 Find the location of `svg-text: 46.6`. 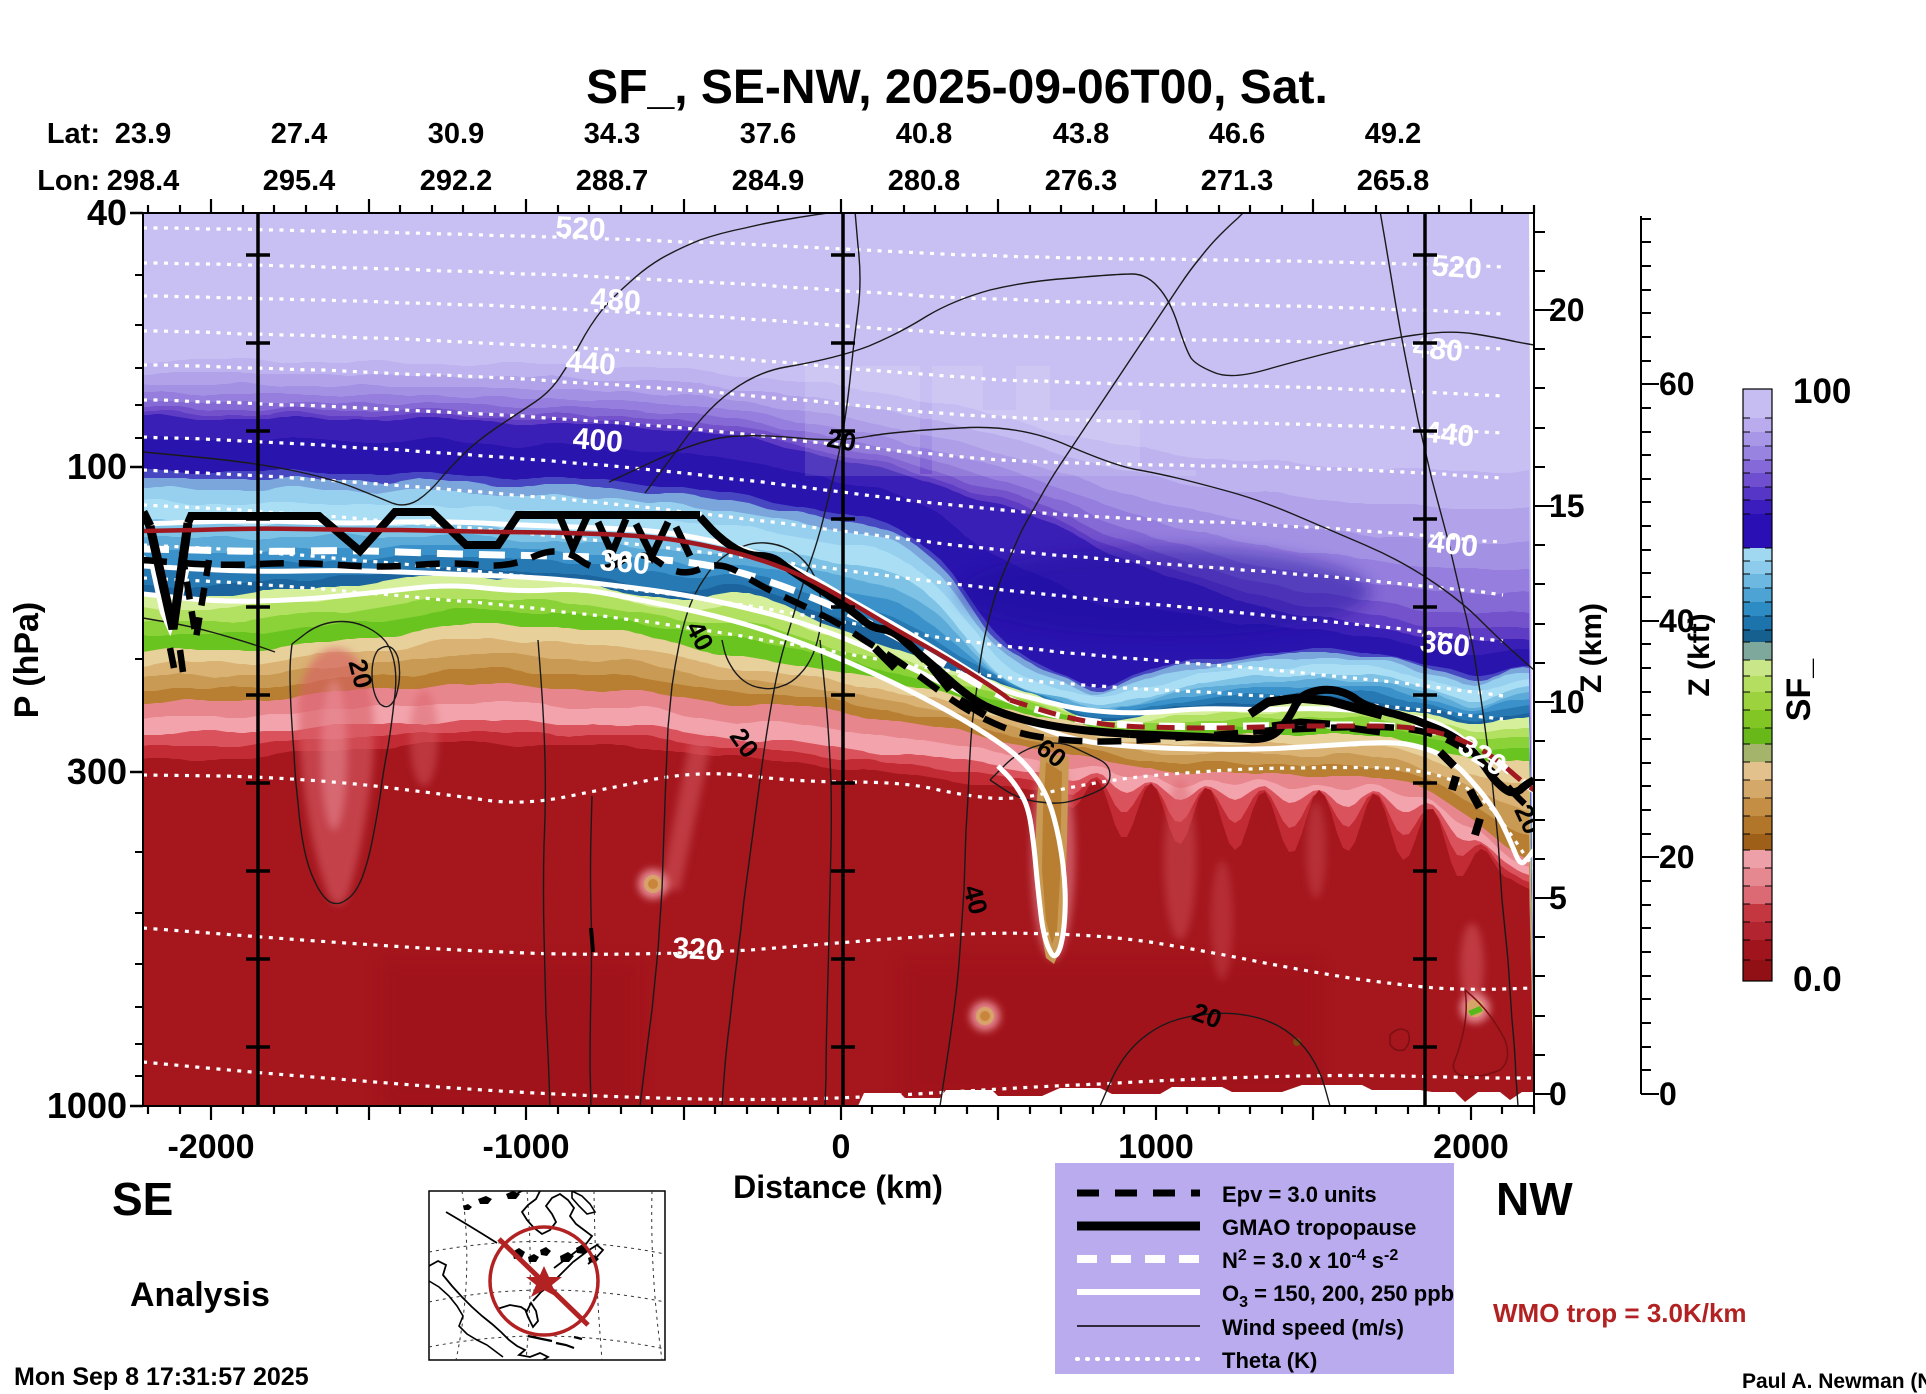

svg-text: 46.6 is located at coordinates (1237, 134).